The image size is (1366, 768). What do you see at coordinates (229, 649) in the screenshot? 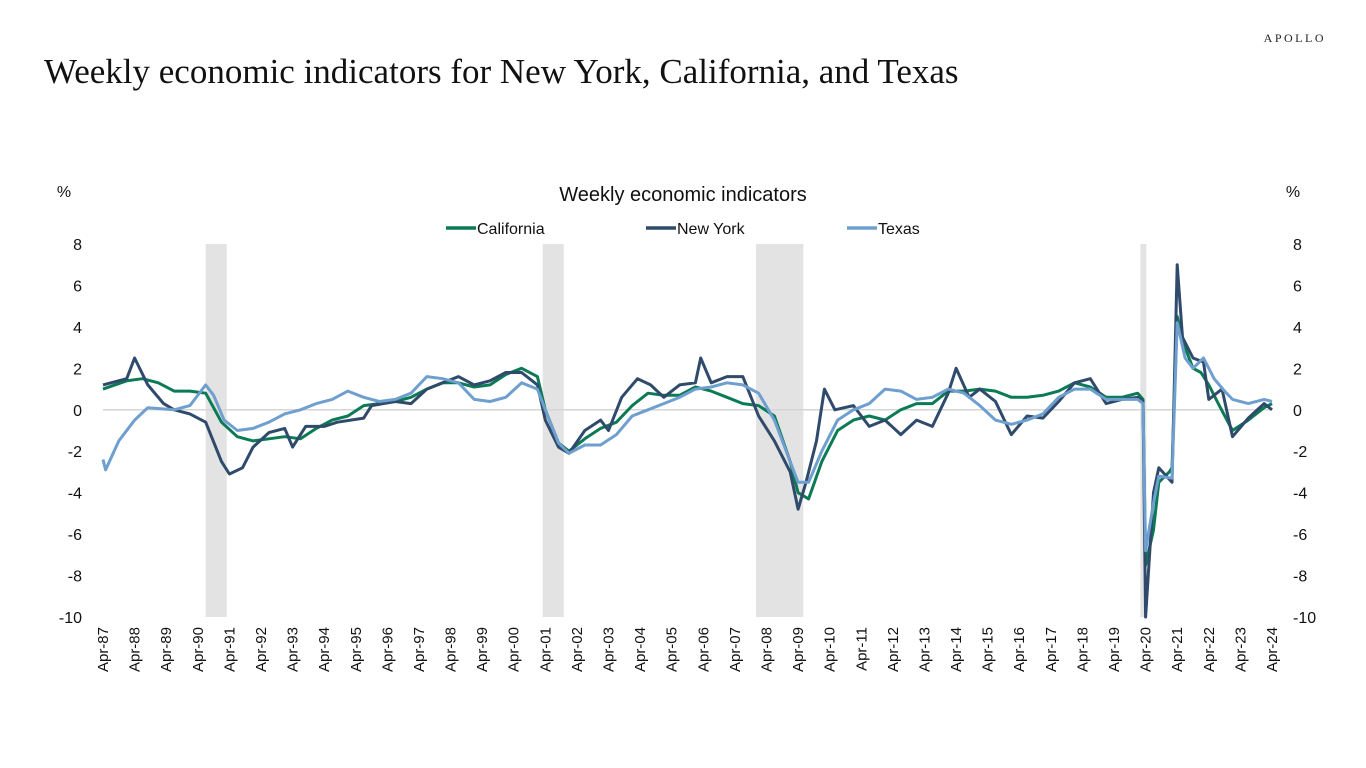
I see `x-tick-label: Apr-91` at bounding box center [229, 649].